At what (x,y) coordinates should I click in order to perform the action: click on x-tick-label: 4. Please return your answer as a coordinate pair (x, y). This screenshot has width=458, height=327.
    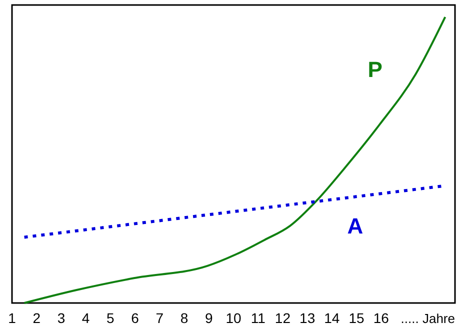
    Looking at the image, I should click on (86, 318).